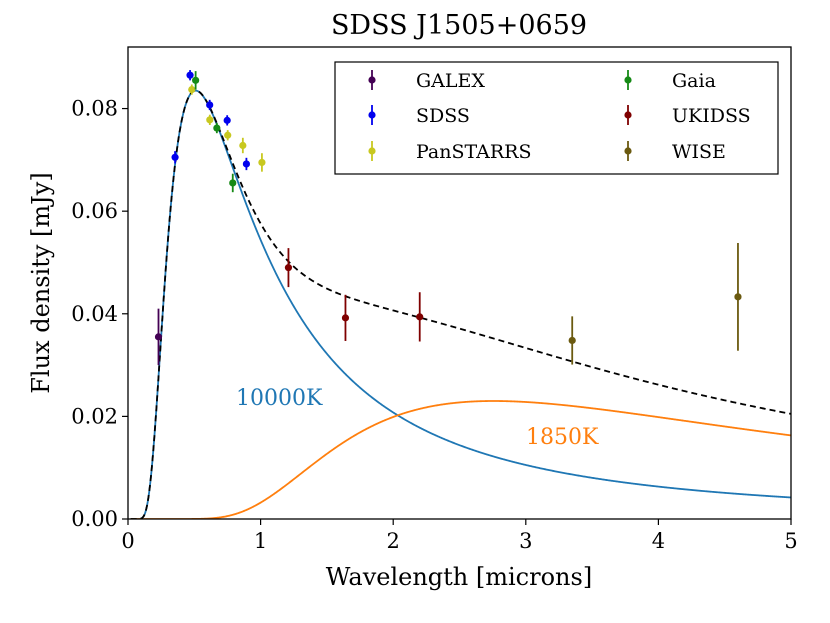 This screenshot has width=830, height=623. What do you see at coordinates (525, 541) in the screenshot?
I see `x-tick-label-3: 3` at bounding box center [525, 541].